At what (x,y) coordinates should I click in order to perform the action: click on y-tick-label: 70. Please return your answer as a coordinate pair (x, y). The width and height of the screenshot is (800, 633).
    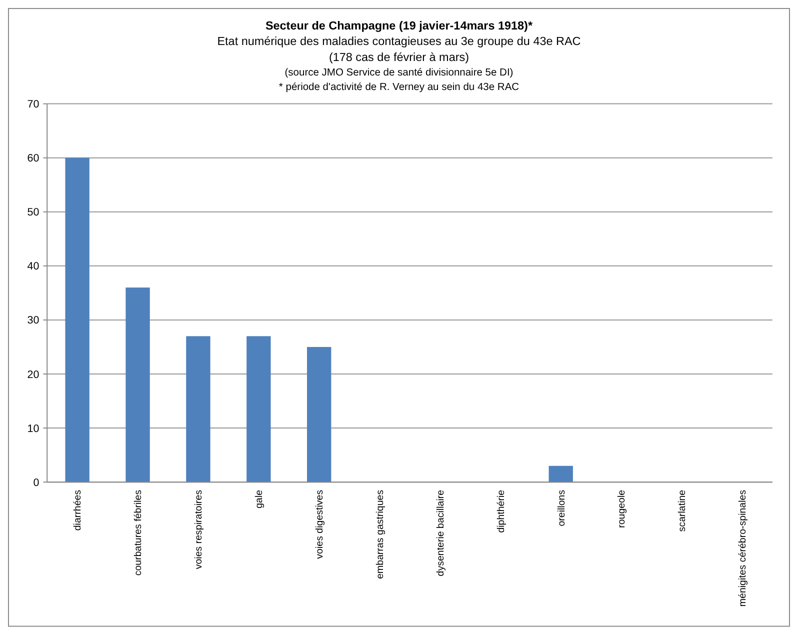
    Looking at the image, I should click on (33, 104).